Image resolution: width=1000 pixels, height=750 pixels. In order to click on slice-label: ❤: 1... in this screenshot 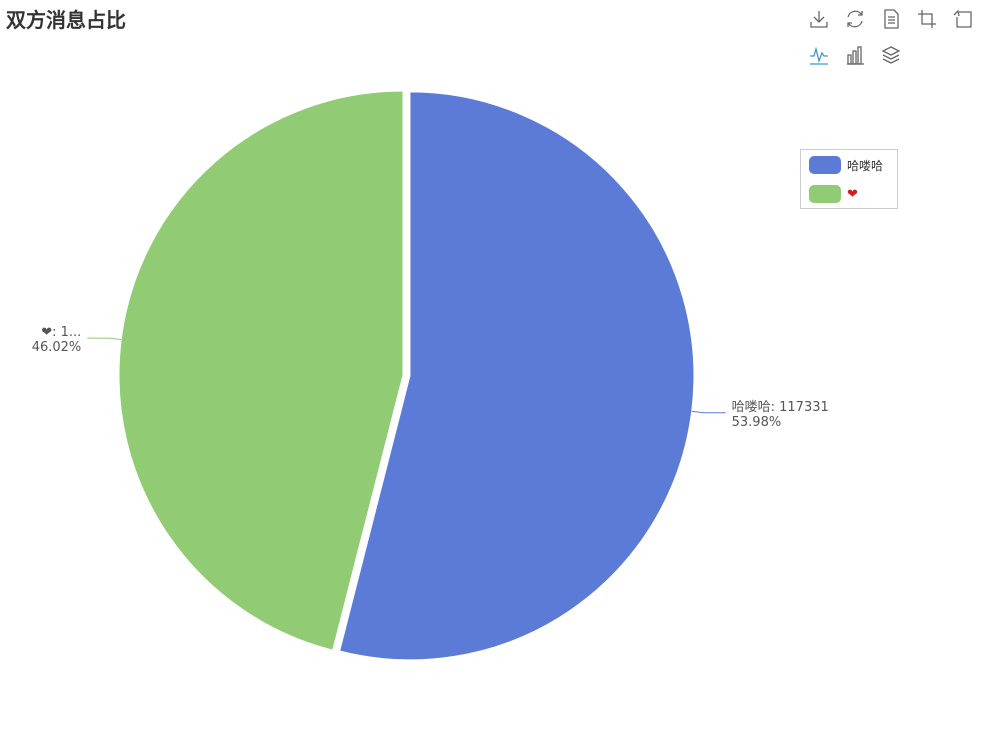, I will do `click(61, 332)`.